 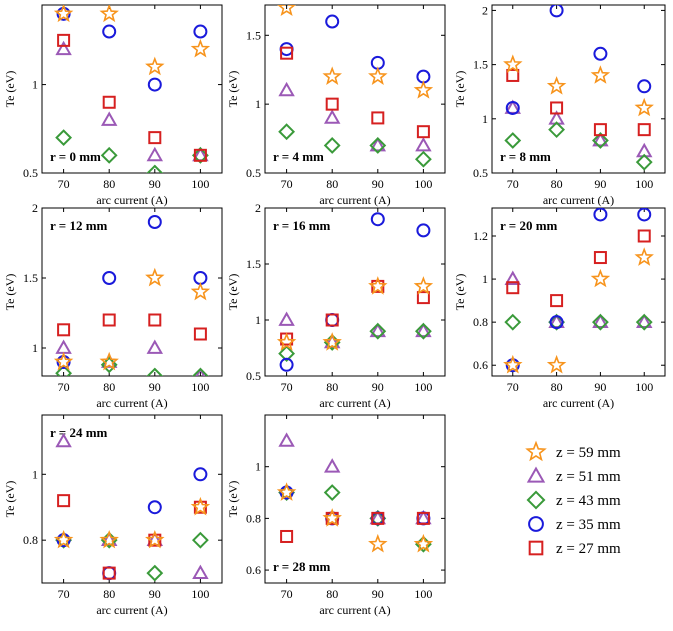 What do you see at coordinates (79, 432) in the screenshot?
I see `panel-title: r = 24 mm` at bounding box center [79, 432].